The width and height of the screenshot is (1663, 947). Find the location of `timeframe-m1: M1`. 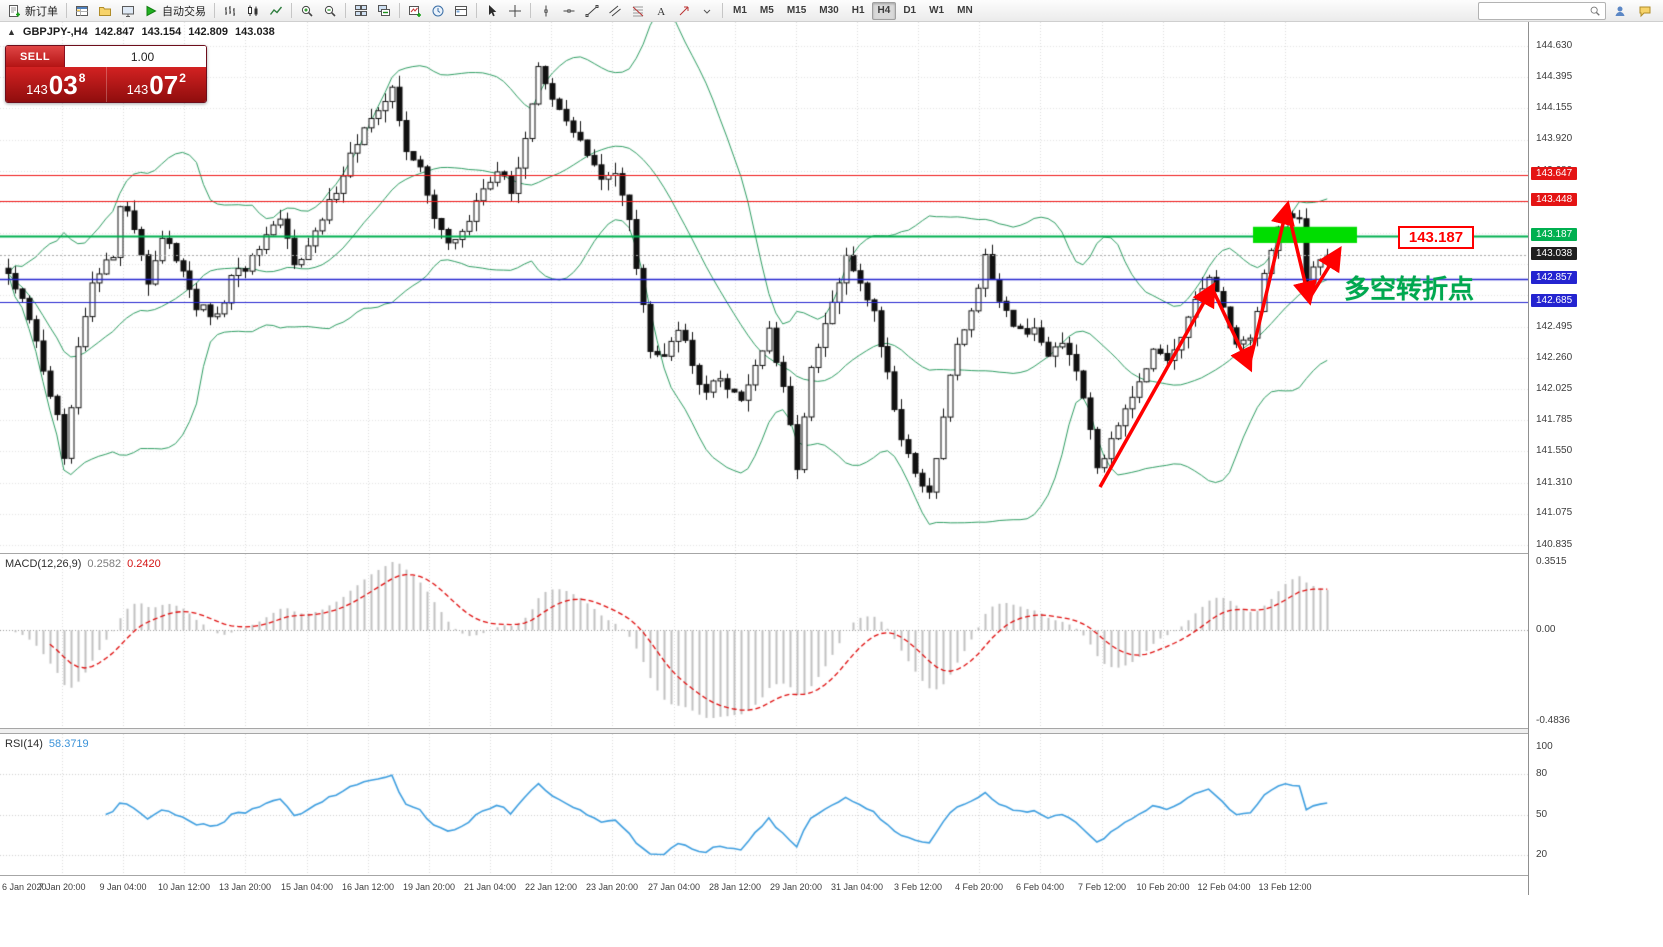

timeframe-m1: M1 is located at coordinates (740, 11).